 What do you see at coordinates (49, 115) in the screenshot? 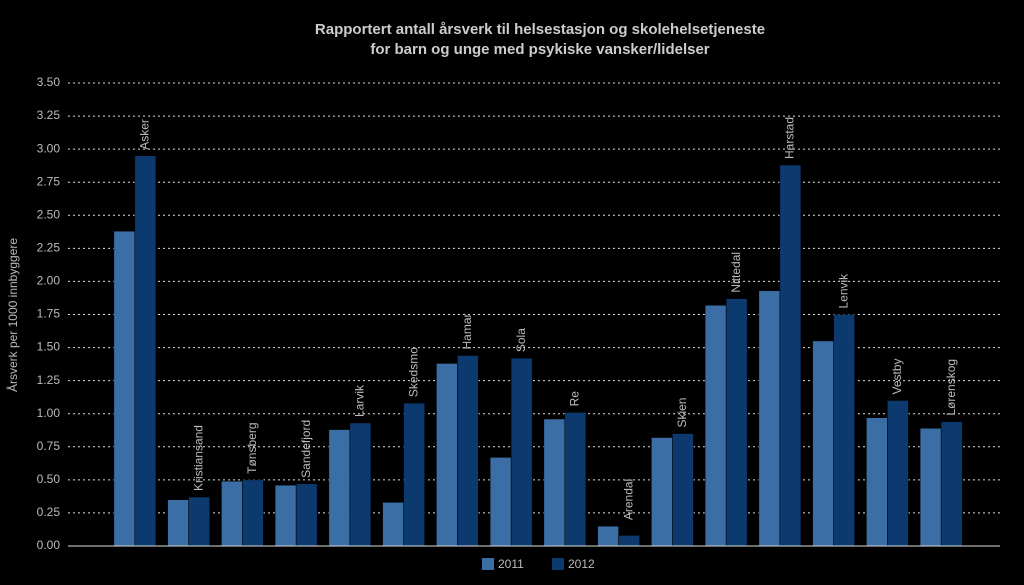
I see `y-tick-label: 3.25` at bounding box center [49, 115].